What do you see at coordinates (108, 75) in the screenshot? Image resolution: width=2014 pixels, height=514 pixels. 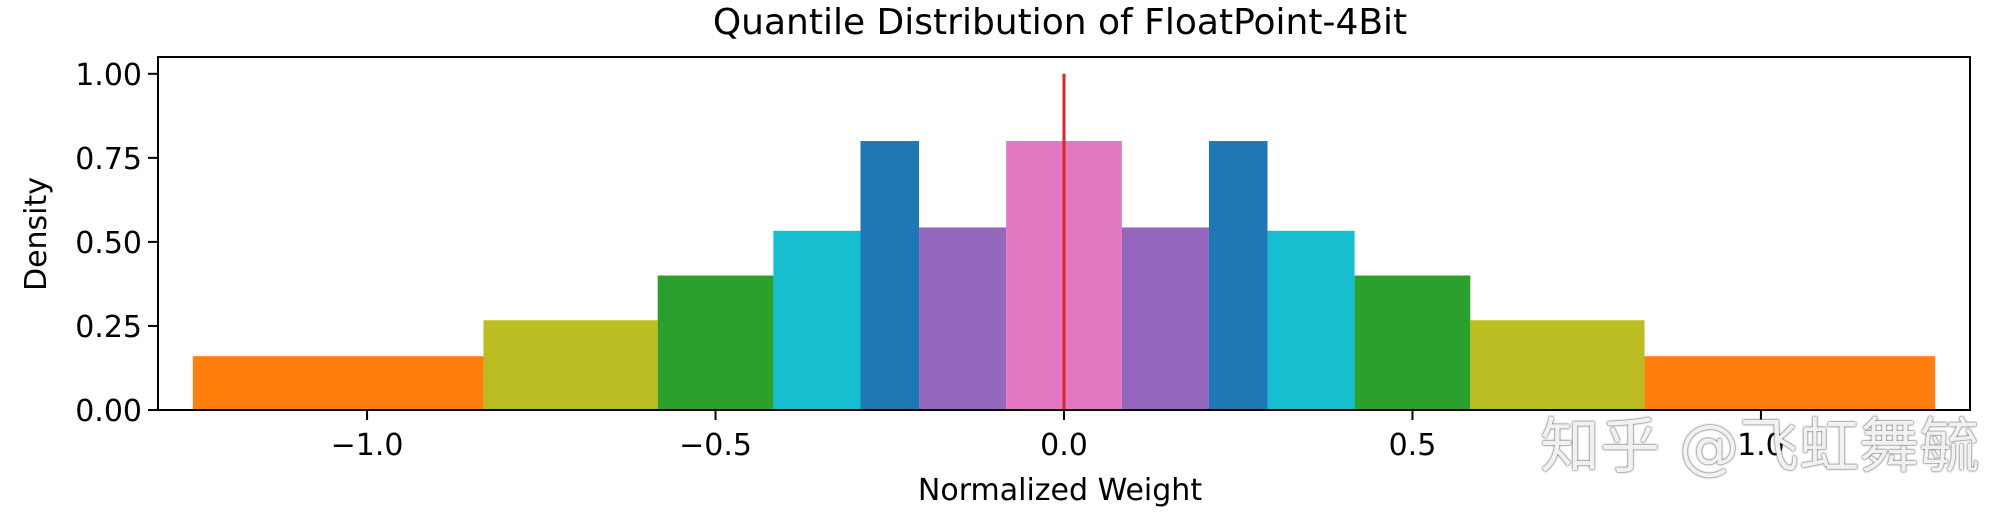 I see `y-tick-label: 1.00` at bounding box center [108, 75].